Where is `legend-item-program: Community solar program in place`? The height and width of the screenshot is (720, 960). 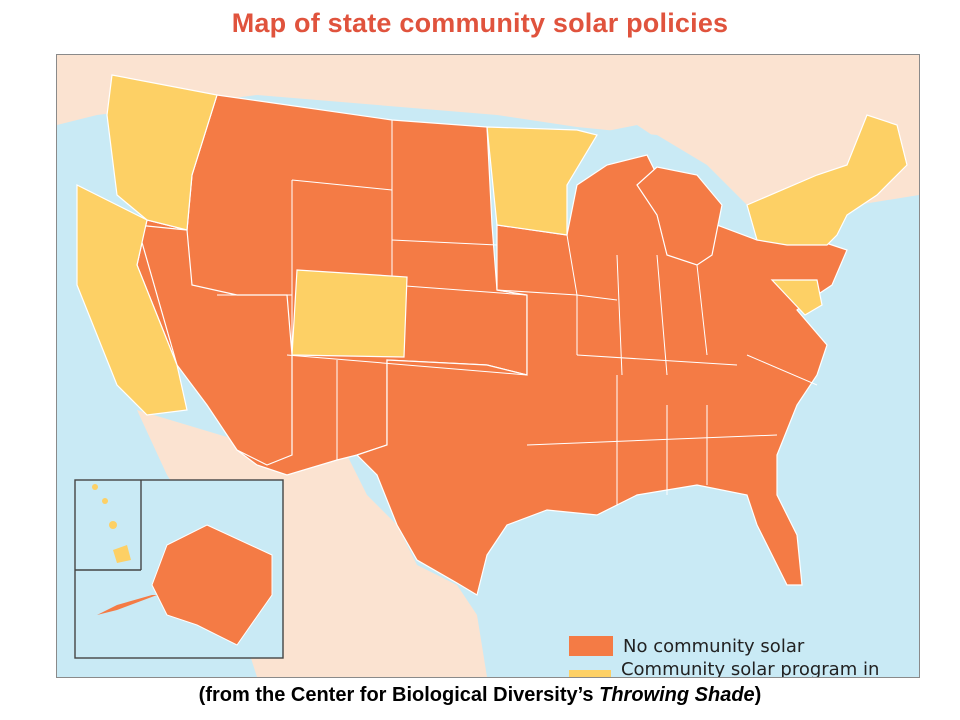
legend-item-program: Community solar program in place is located at coordinates (744, 668).